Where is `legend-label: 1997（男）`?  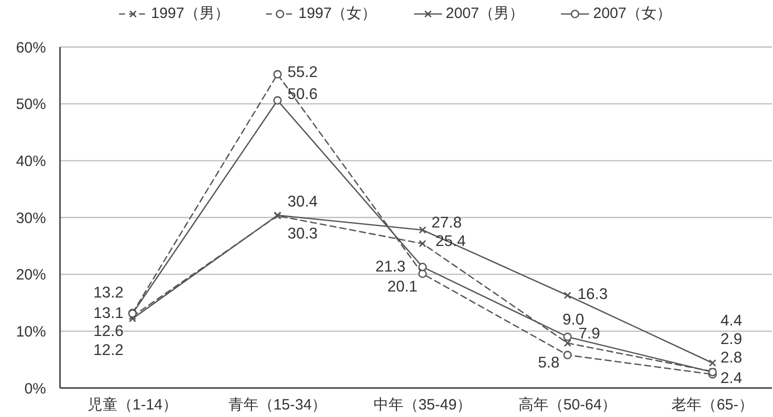
legend-label: 1997（男） is located at coordinates (190, 13).